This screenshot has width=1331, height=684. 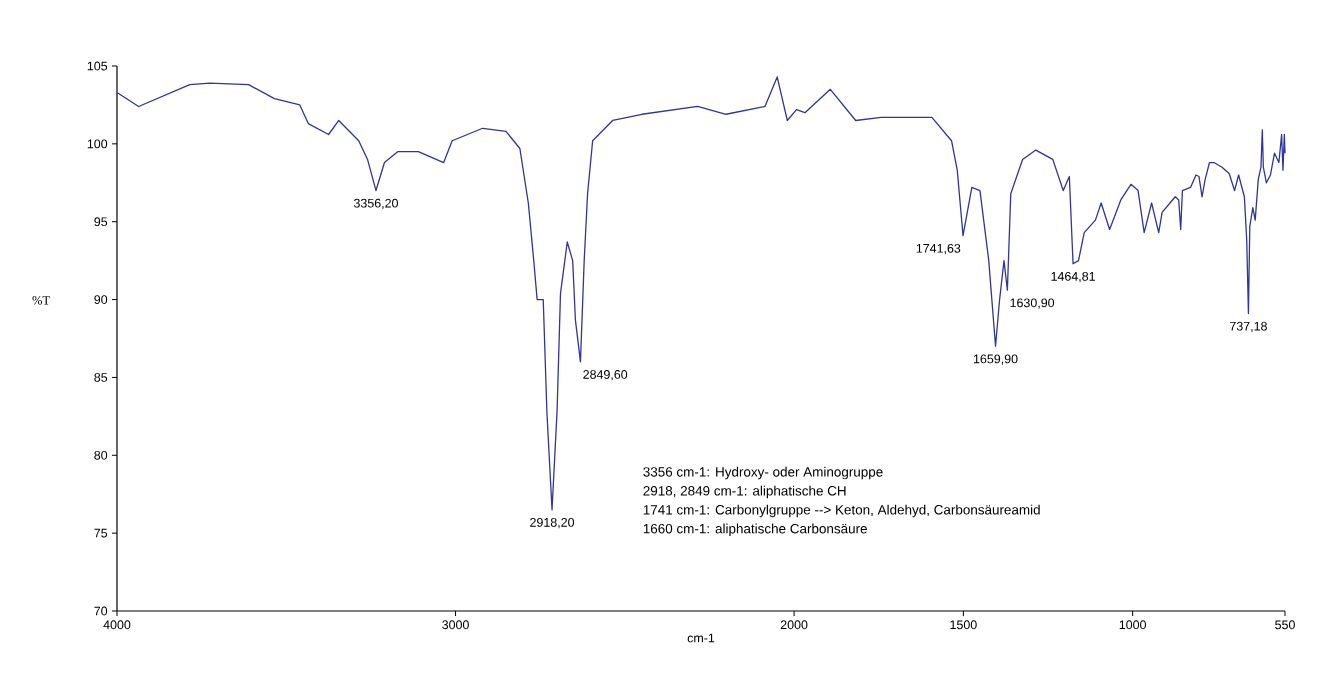 I want to click on annotation: 3356,20, so click(x=375, y=204).